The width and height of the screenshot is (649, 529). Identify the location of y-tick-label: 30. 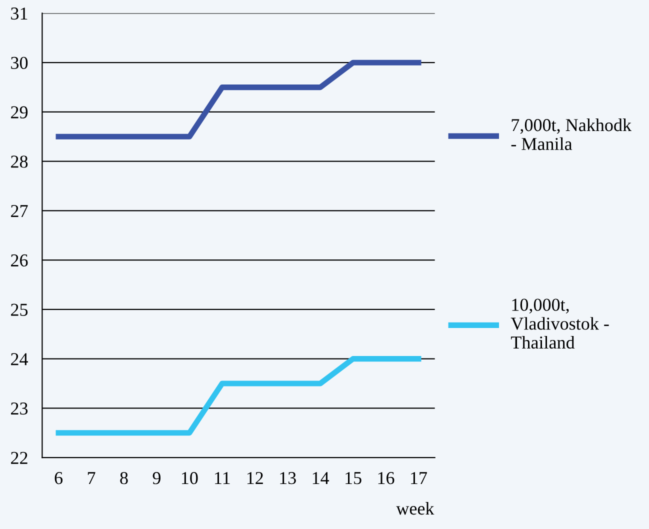
(19, 63).